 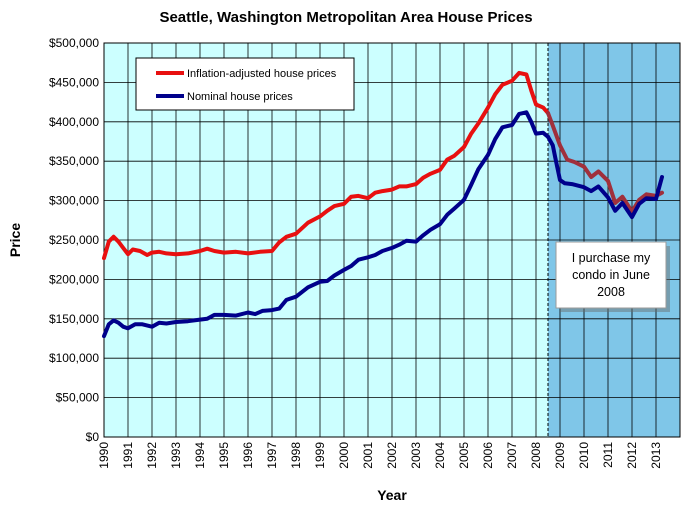 I want to click on y-axis-title: Price, so click(x=15, y=240).